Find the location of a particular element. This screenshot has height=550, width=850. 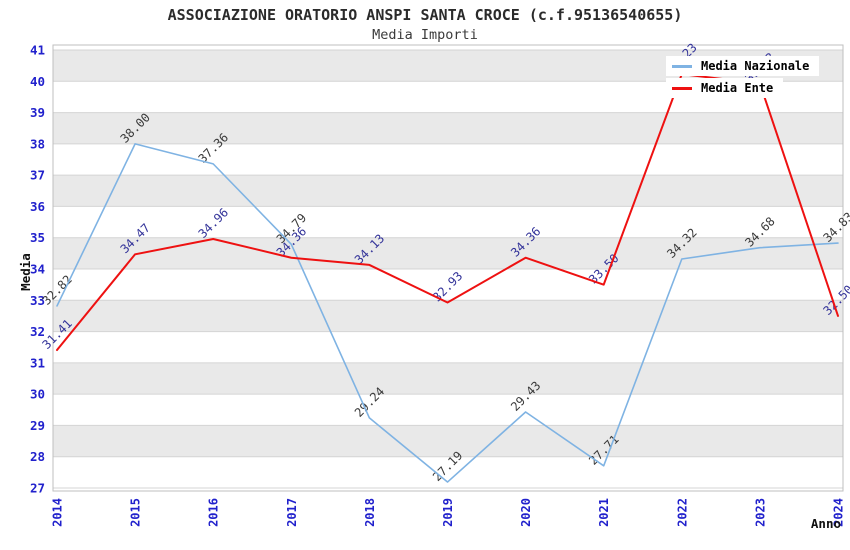

x-tick-label: 2019 is located at coordinates (448, 512).